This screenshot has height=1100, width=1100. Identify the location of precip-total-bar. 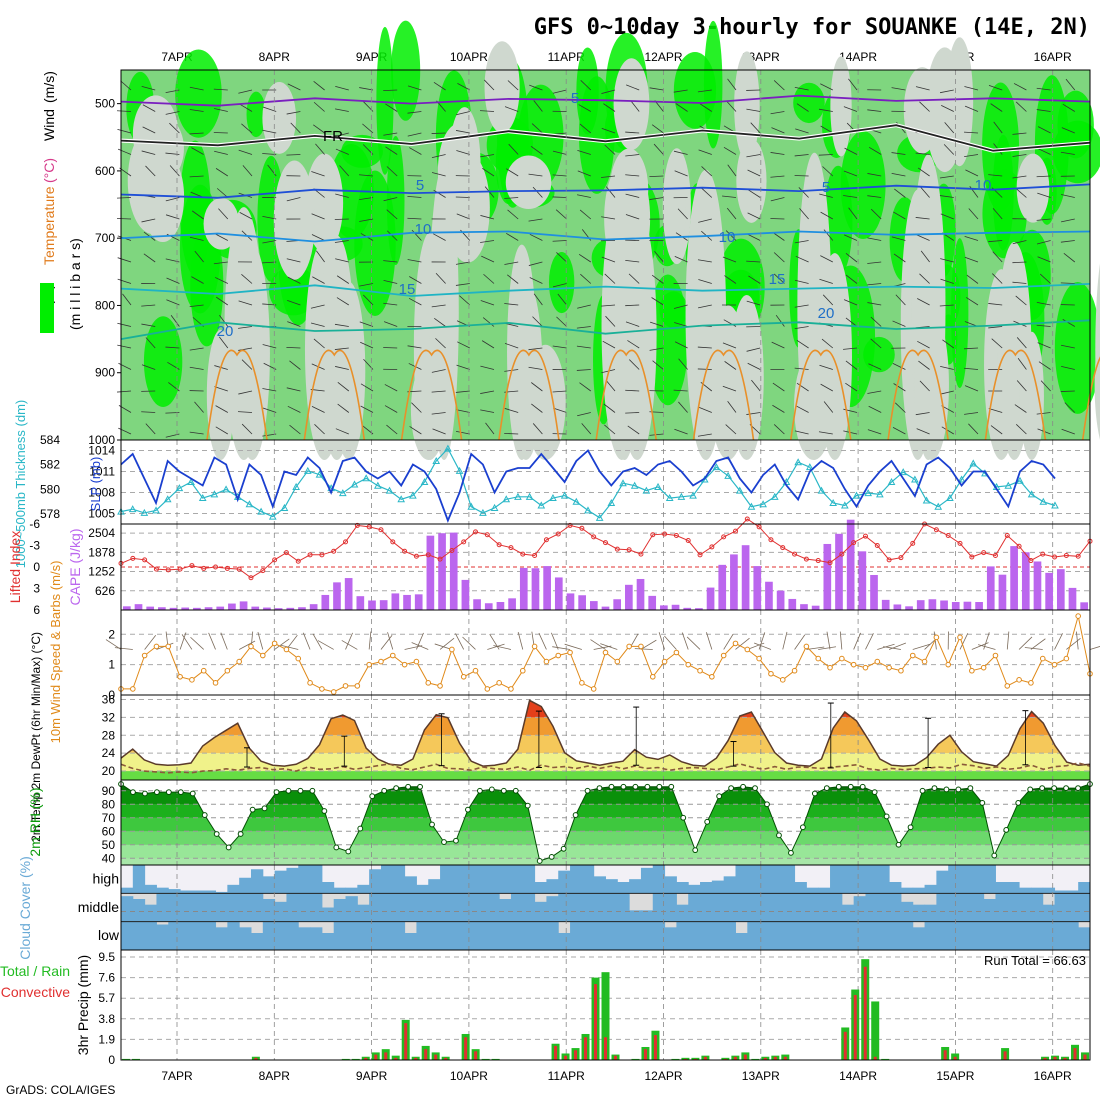
(755, 1059).